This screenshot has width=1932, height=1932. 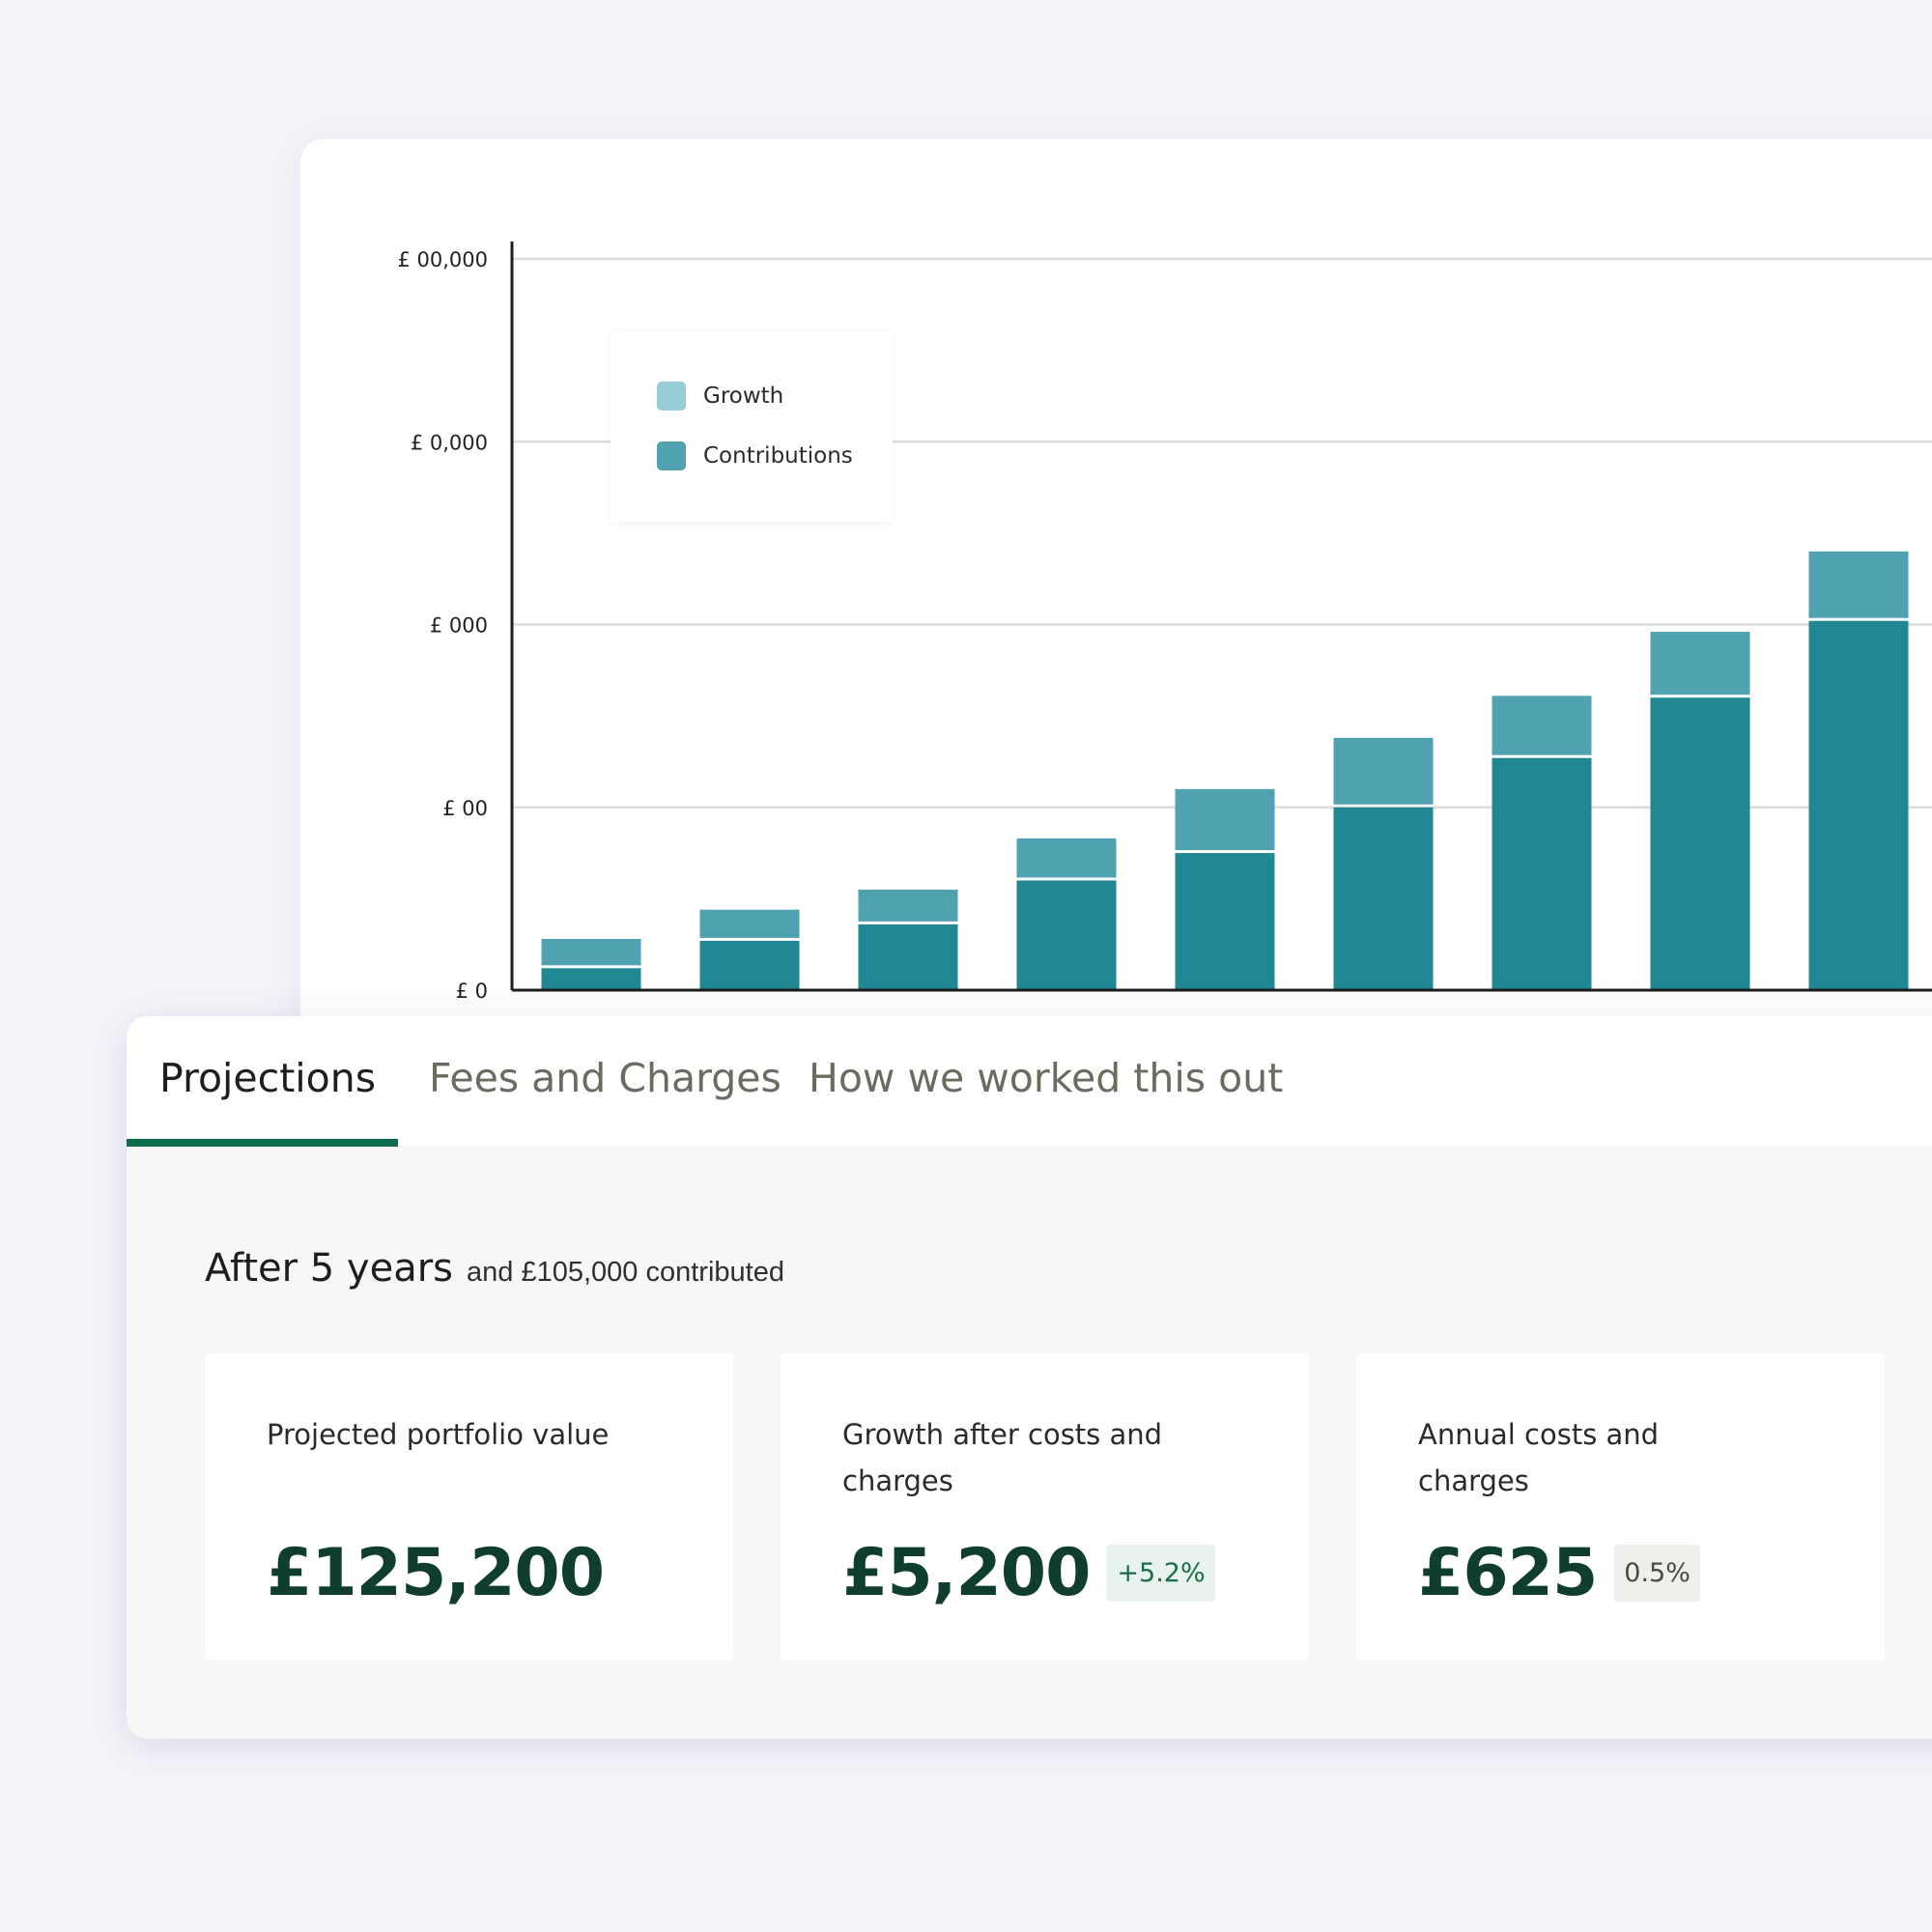 I want to click on stat-row: £5,200 +5.2%, so click(x=1028, y=1573).